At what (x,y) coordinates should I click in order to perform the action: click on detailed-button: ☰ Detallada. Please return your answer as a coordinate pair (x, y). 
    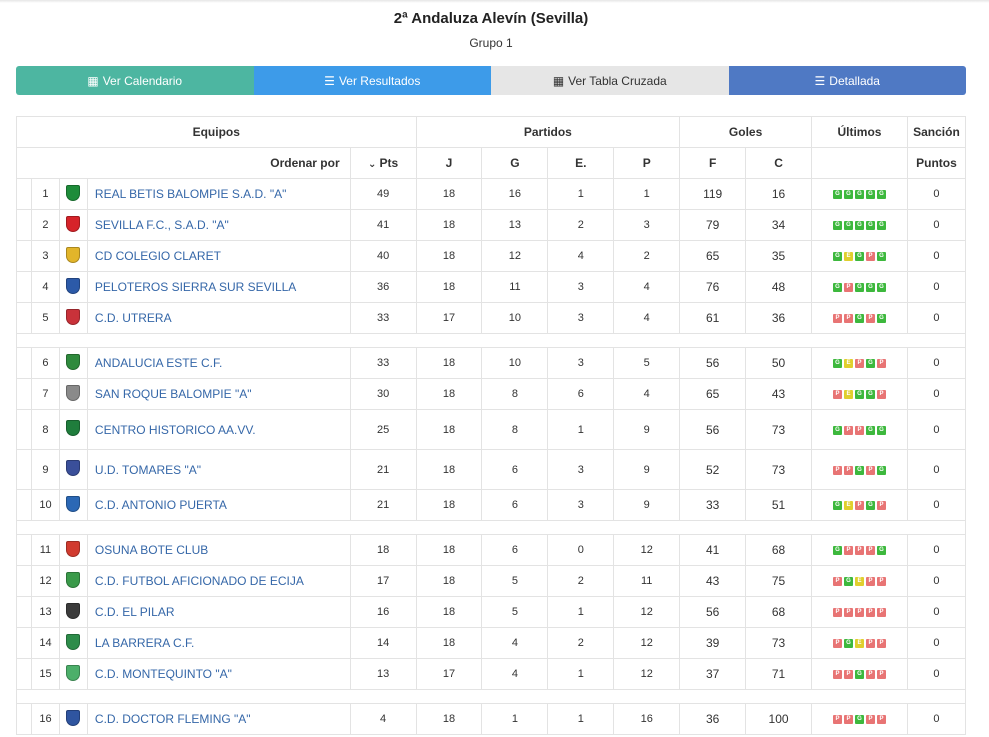
    Looking at the image, I should click on (847, 80).